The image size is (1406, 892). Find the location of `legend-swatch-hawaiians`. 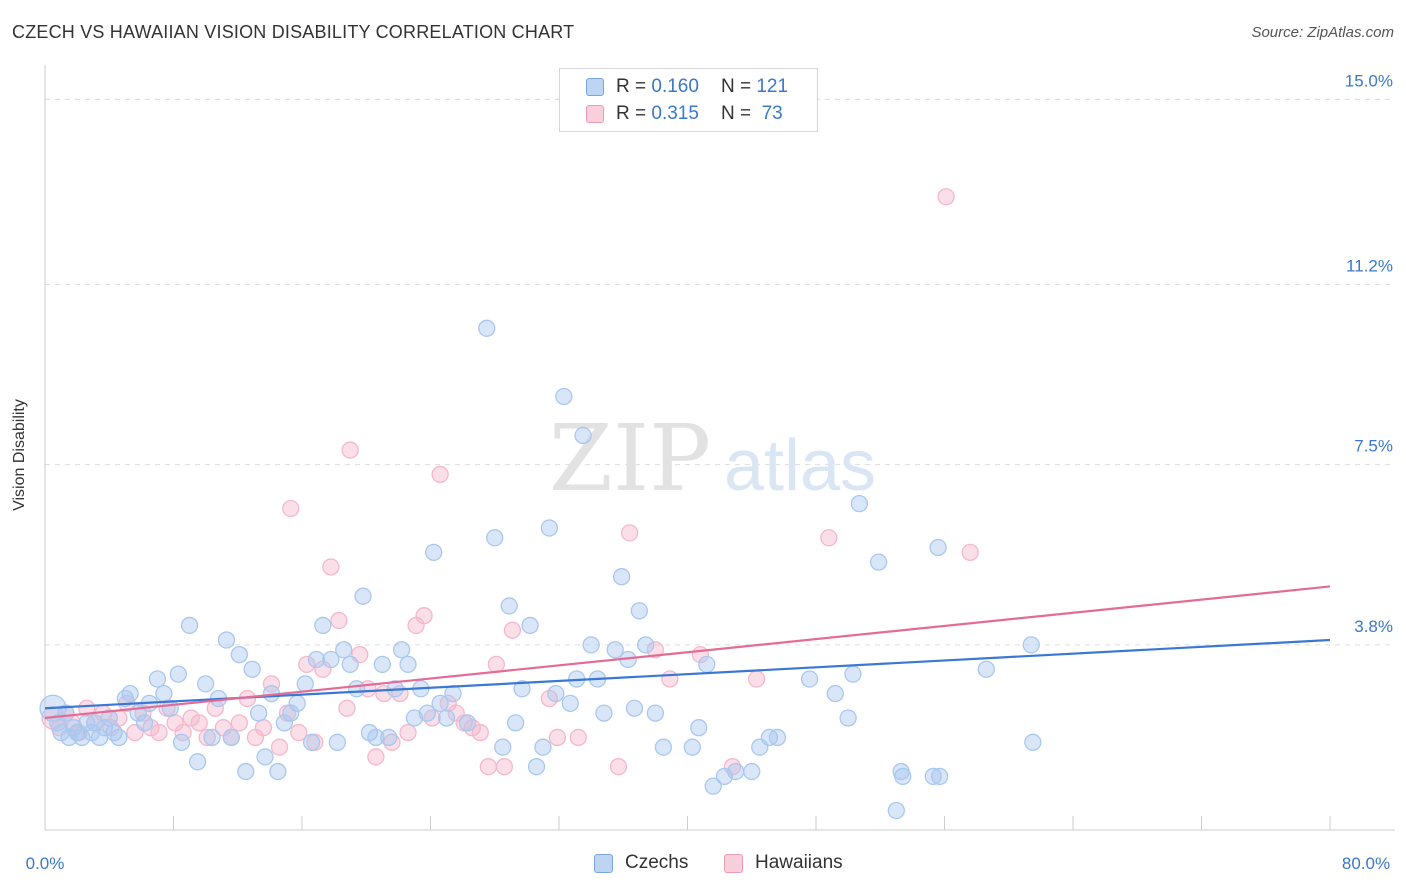

legend-swatch-hawaiians is located at coordinates (595, 114).